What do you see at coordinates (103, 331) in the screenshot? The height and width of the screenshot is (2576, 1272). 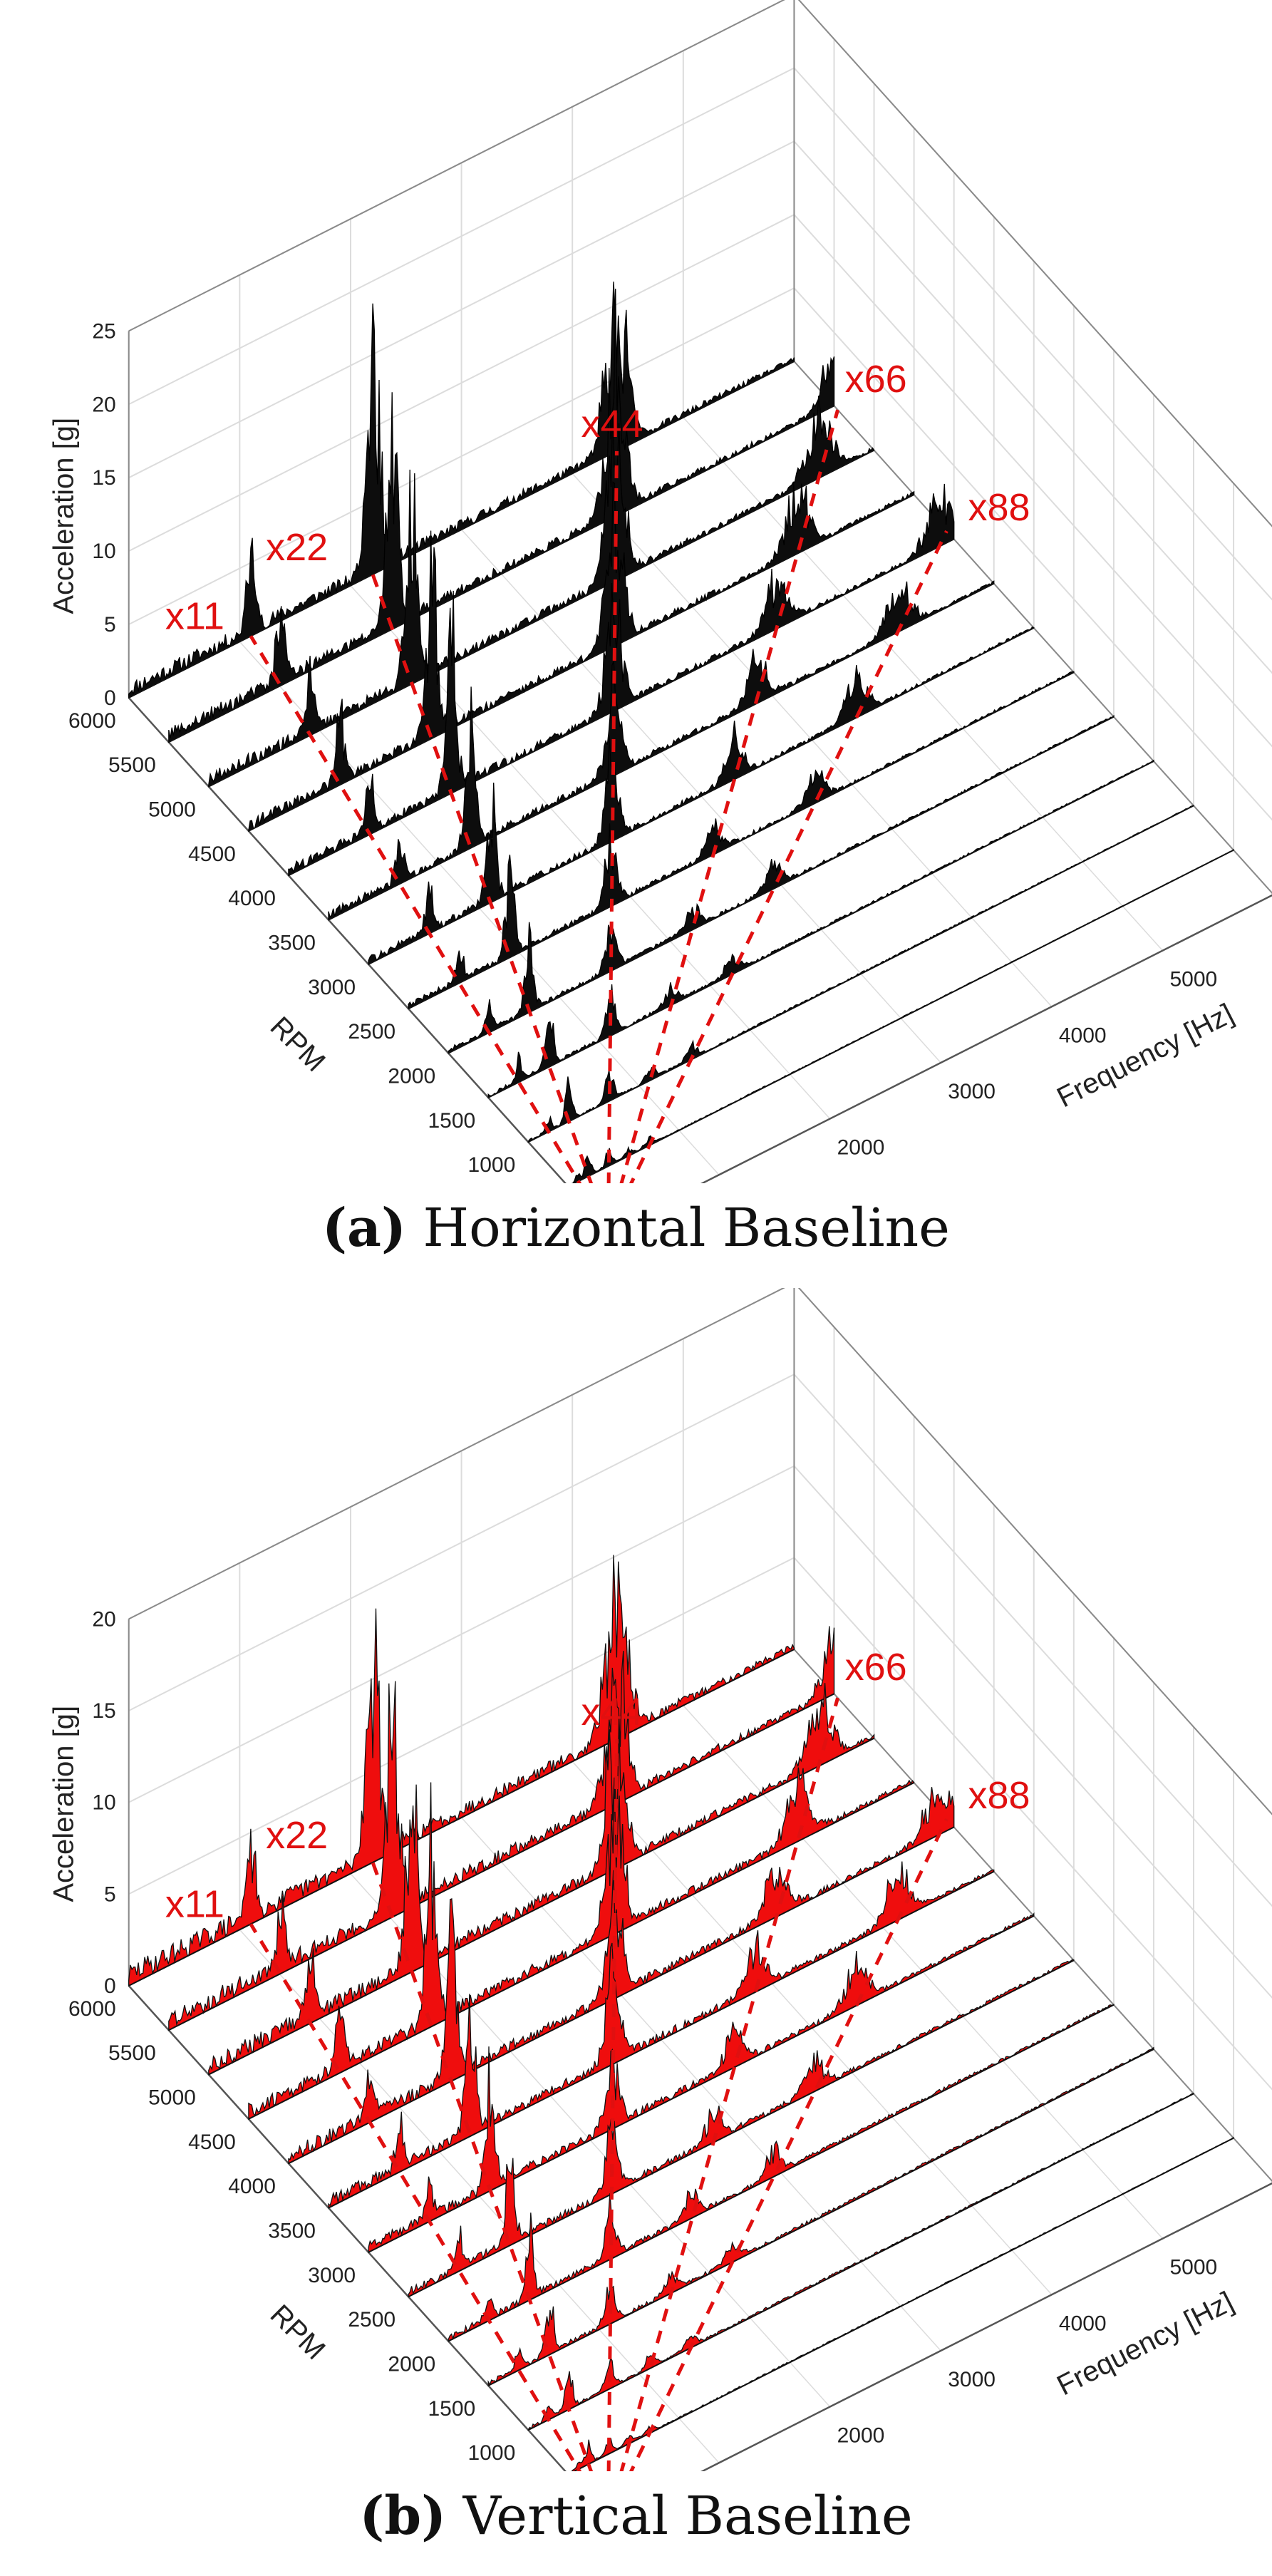 I see `z-tick-label: 25` at bounding box center [103, 331].